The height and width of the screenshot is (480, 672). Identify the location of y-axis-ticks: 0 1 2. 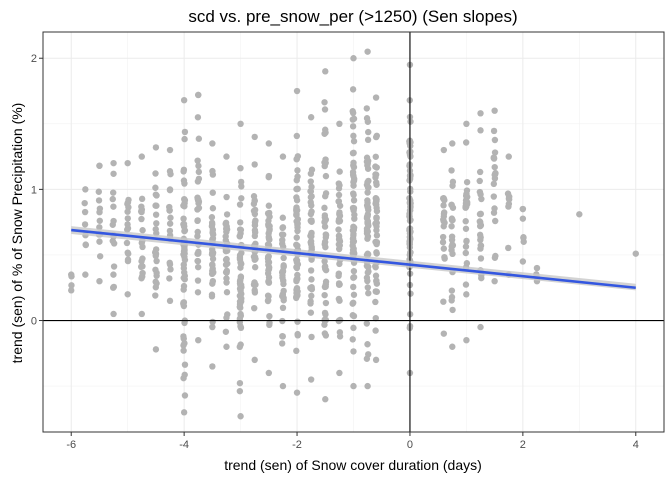
(37, 190).